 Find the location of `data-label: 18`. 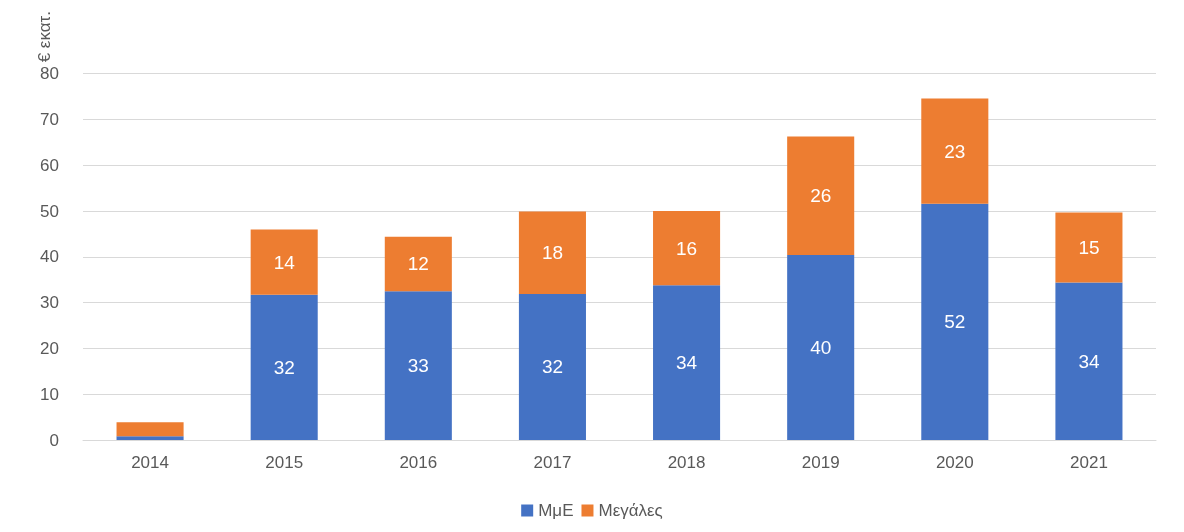

data-label: 18 is located at coordinates (552, 253).